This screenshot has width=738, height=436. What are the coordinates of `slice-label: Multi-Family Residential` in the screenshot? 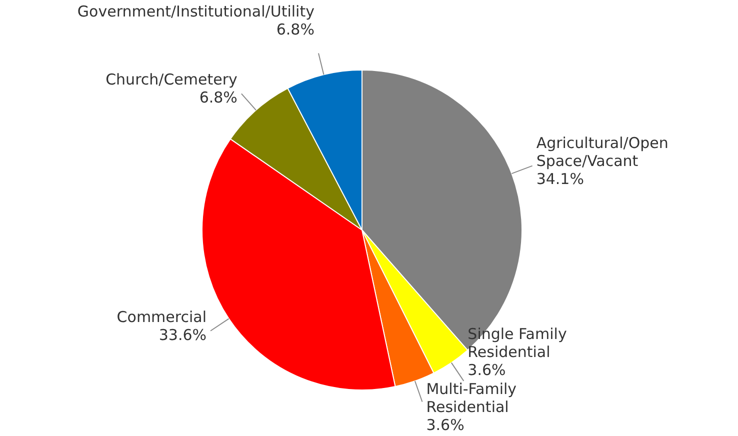 It's located at (471, 398).